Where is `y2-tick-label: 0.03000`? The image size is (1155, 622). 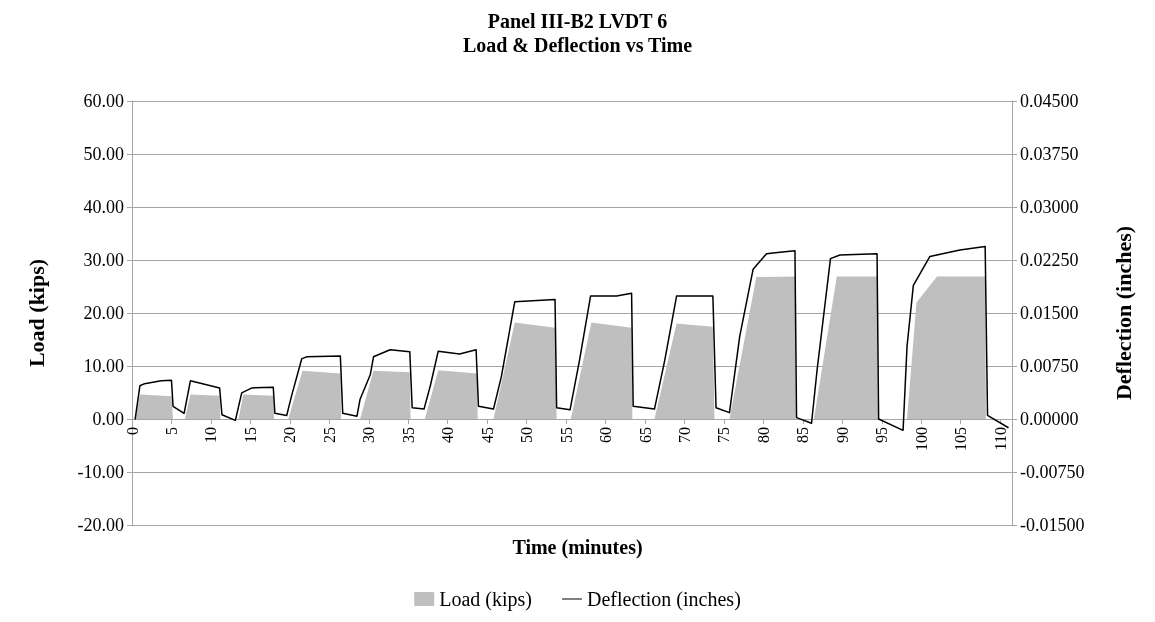 y2-tick-label: 0.03000 is located at coordinates (1049, 207).